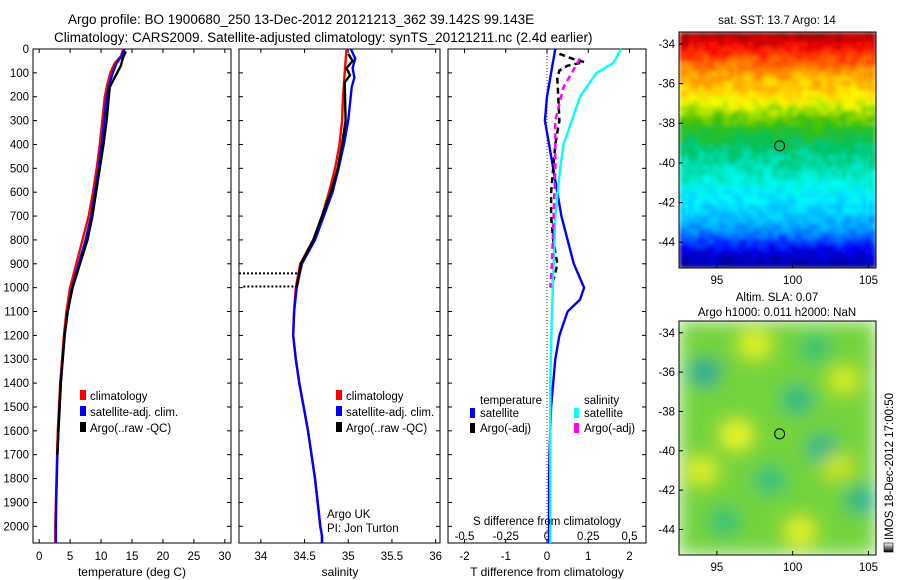 Image resolution: width=900 pixels, height=580 pixels. I want to click on map-y-tick-label: -44, so click(666, 243).